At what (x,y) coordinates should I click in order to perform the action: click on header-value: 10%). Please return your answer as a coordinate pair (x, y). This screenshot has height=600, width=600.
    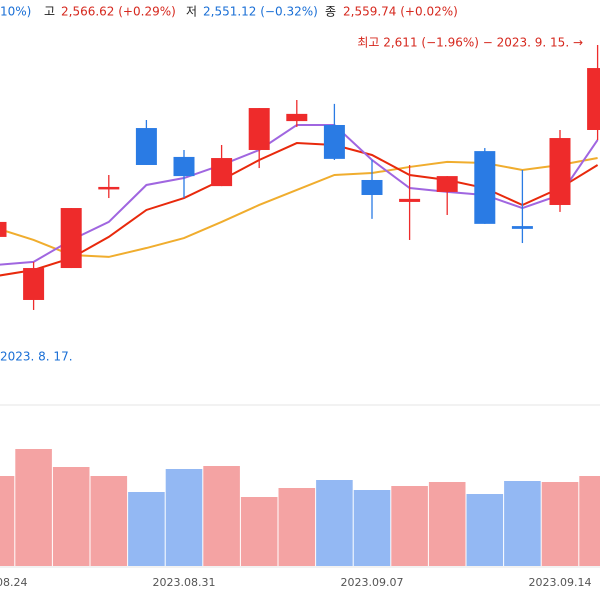
    Looking at the image, I should click on (15, 12).